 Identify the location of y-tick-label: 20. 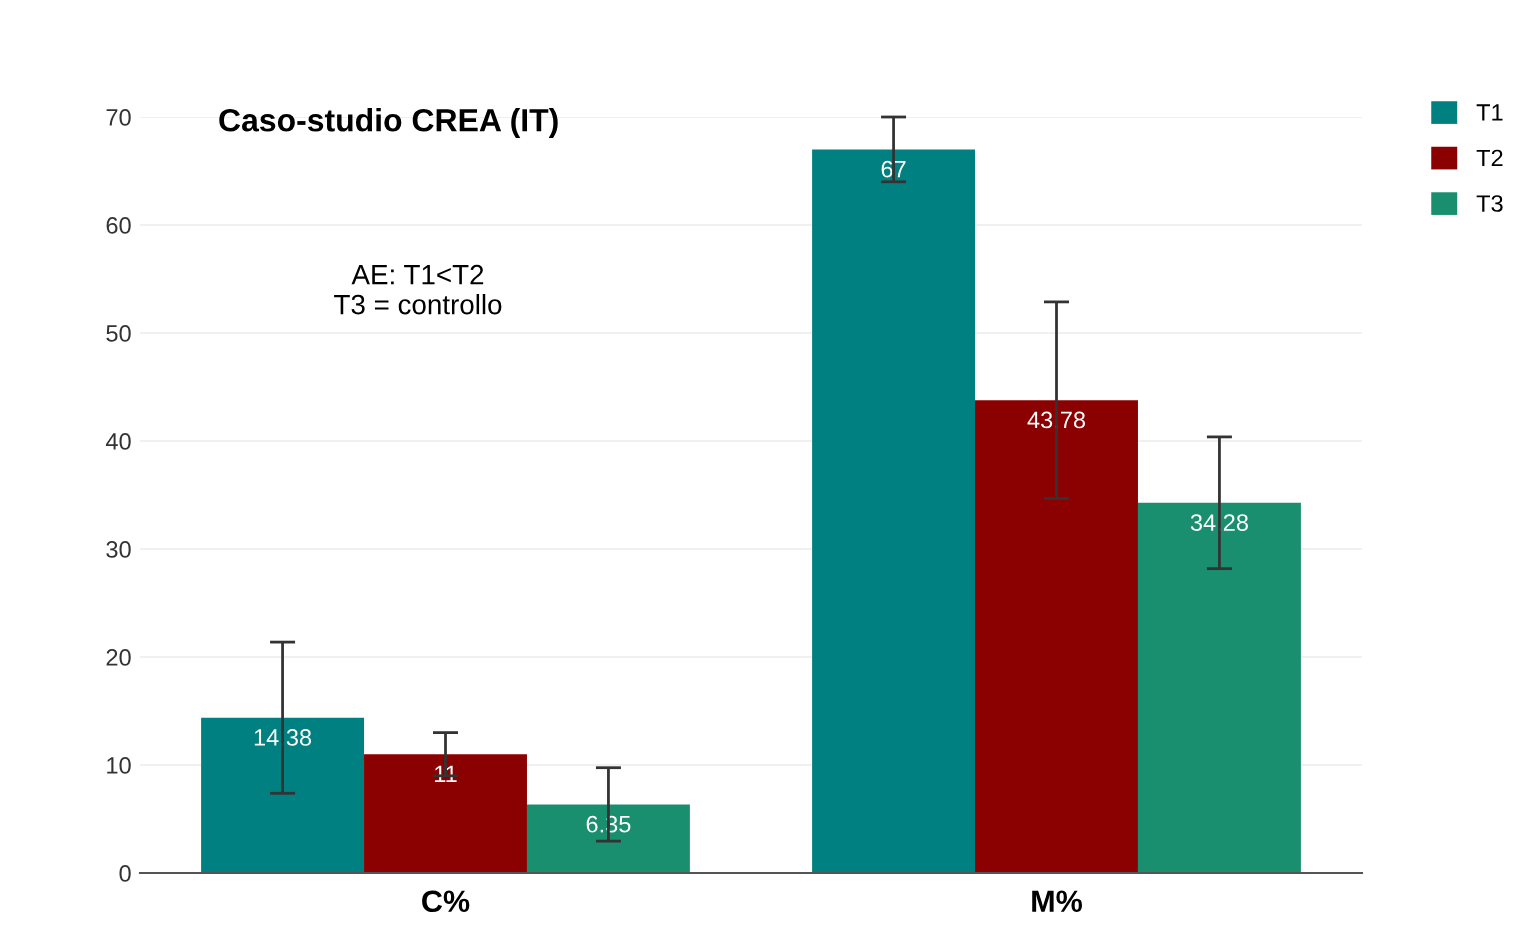
(118, 657).